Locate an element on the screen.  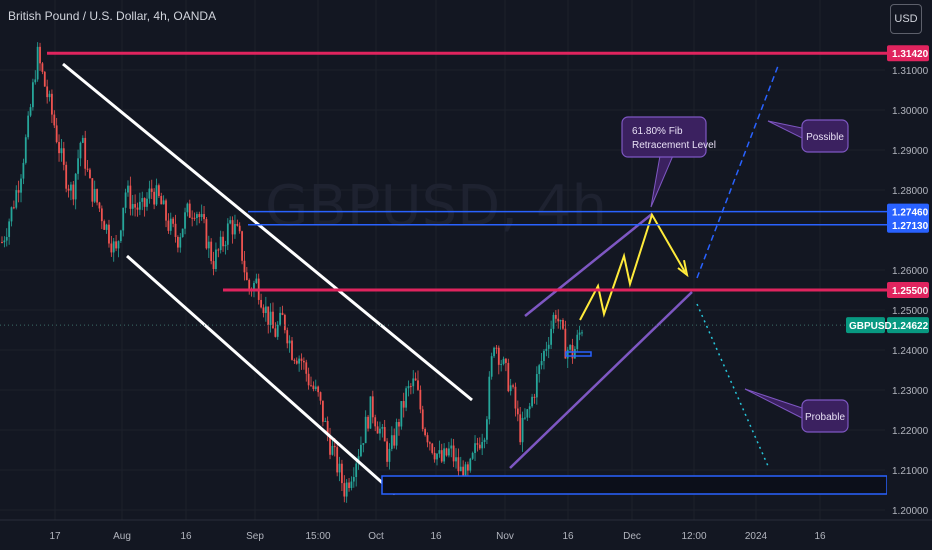
chart-watermark: GBPUSD, 4h is located at coordinates (436, 206).